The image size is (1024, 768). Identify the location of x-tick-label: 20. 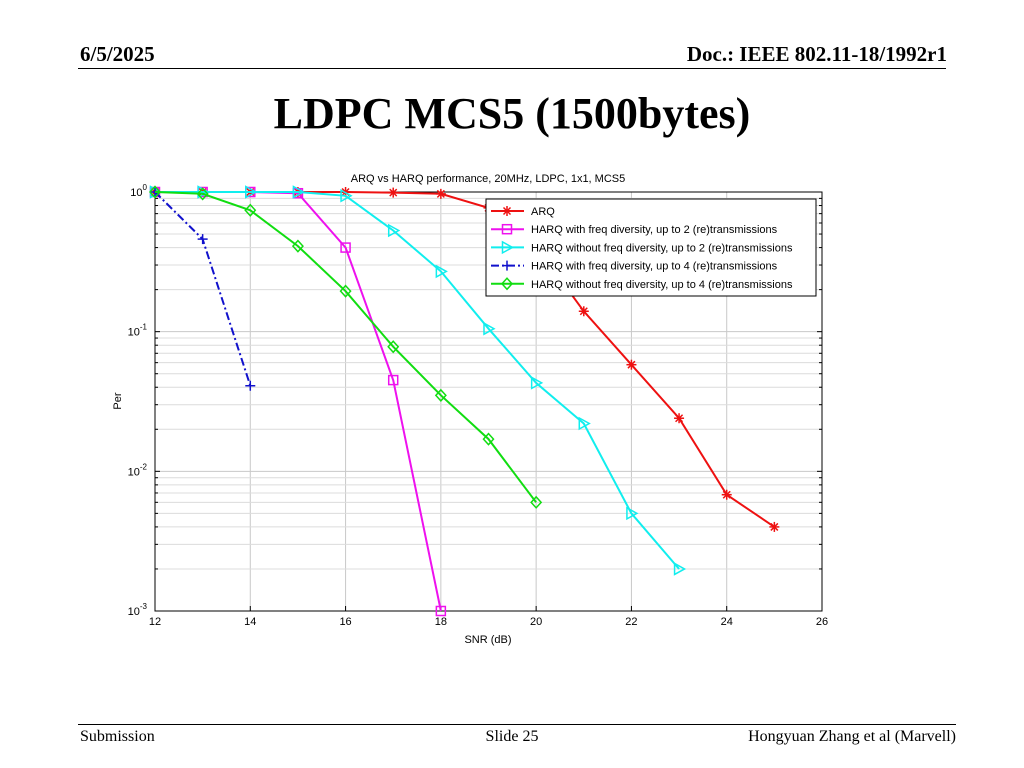
(536, 622).